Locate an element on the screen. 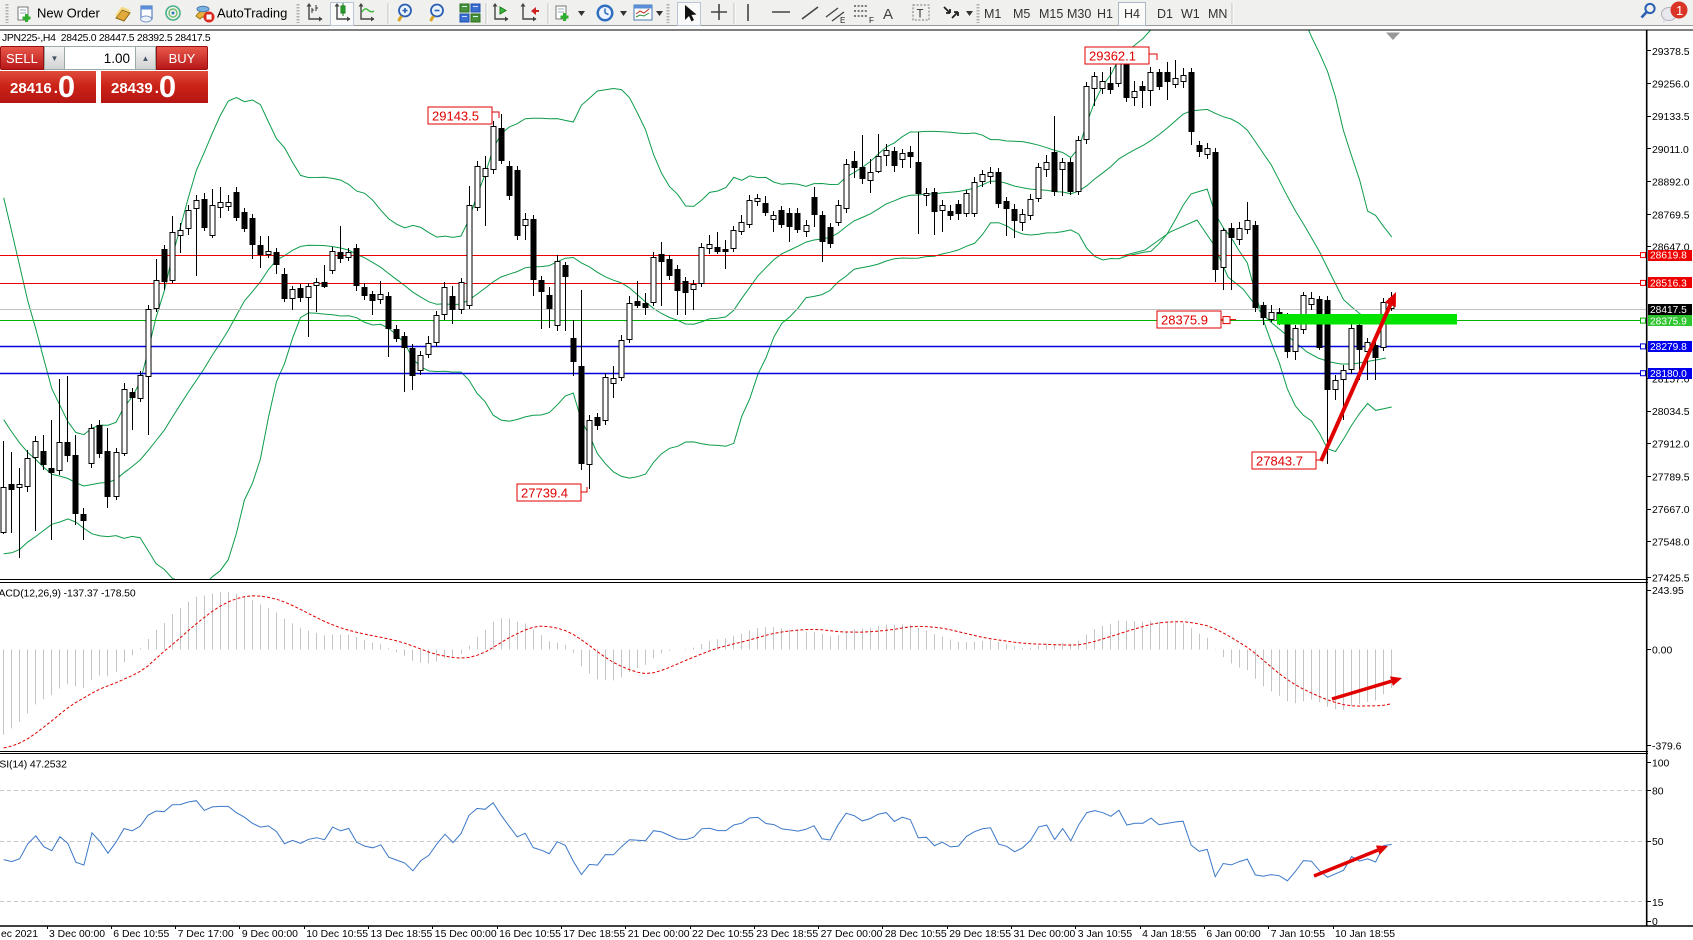 The image size is (1693, 940). svg-text: 100 is located at coordinates (1661, 764).